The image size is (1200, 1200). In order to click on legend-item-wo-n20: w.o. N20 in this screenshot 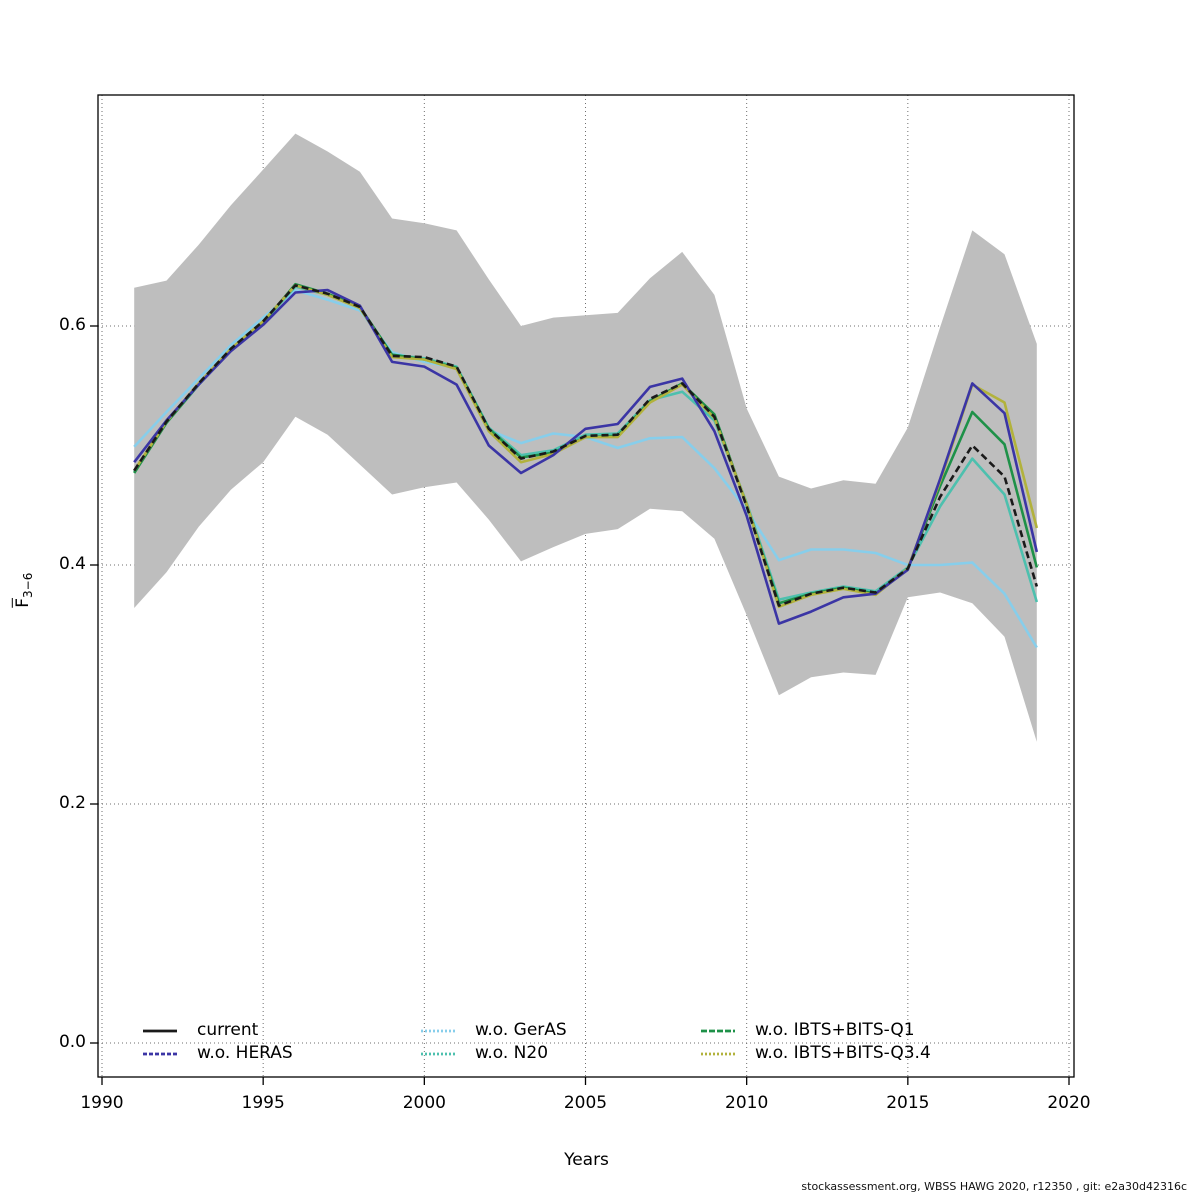, I will do `click(484, 1053)`.